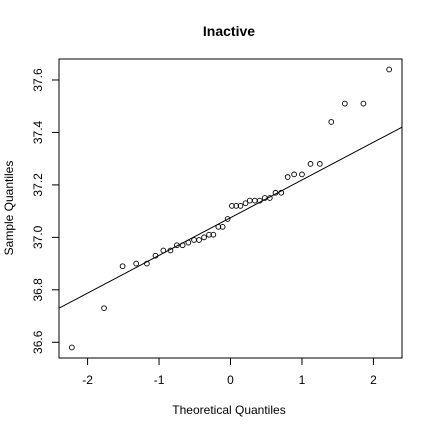 This screenshot has width=432, height=432. What do you see at coordinates (38, 185) in the screenshot?
I see `y-tick-label: 37.2` at bounding box center [38, 185].